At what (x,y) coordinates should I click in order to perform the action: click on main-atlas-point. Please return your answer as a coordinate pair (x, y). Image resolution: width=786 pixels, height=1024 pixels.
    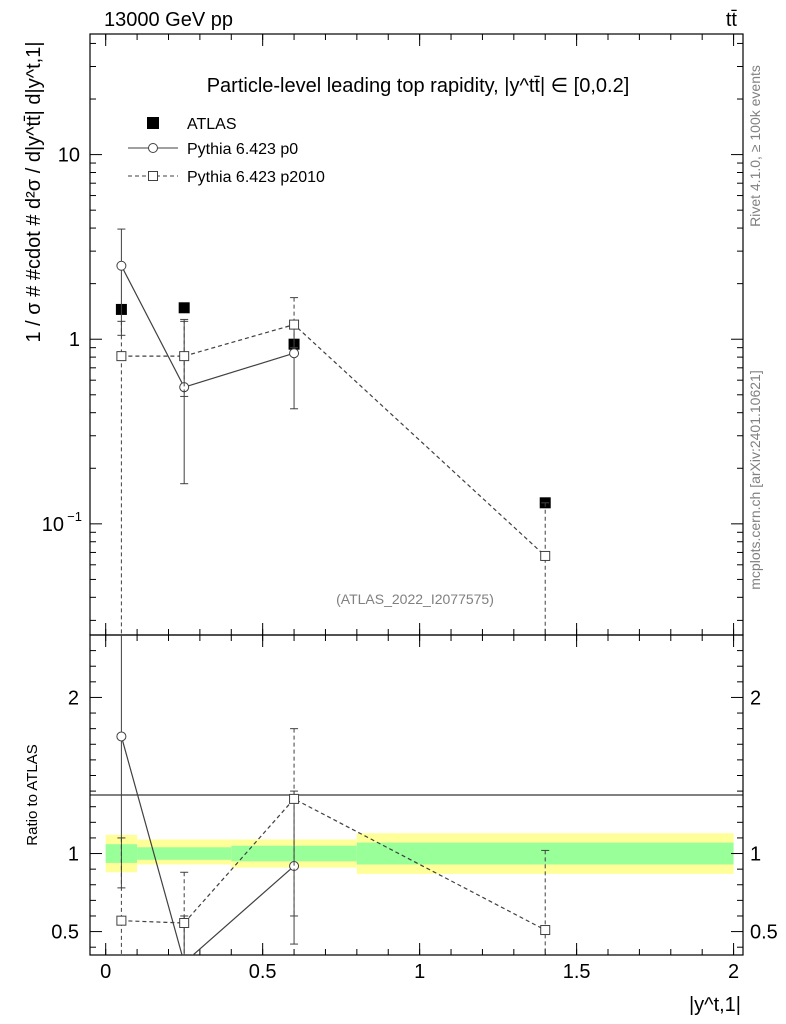
    Looking at the image, I should click on (184, 308).